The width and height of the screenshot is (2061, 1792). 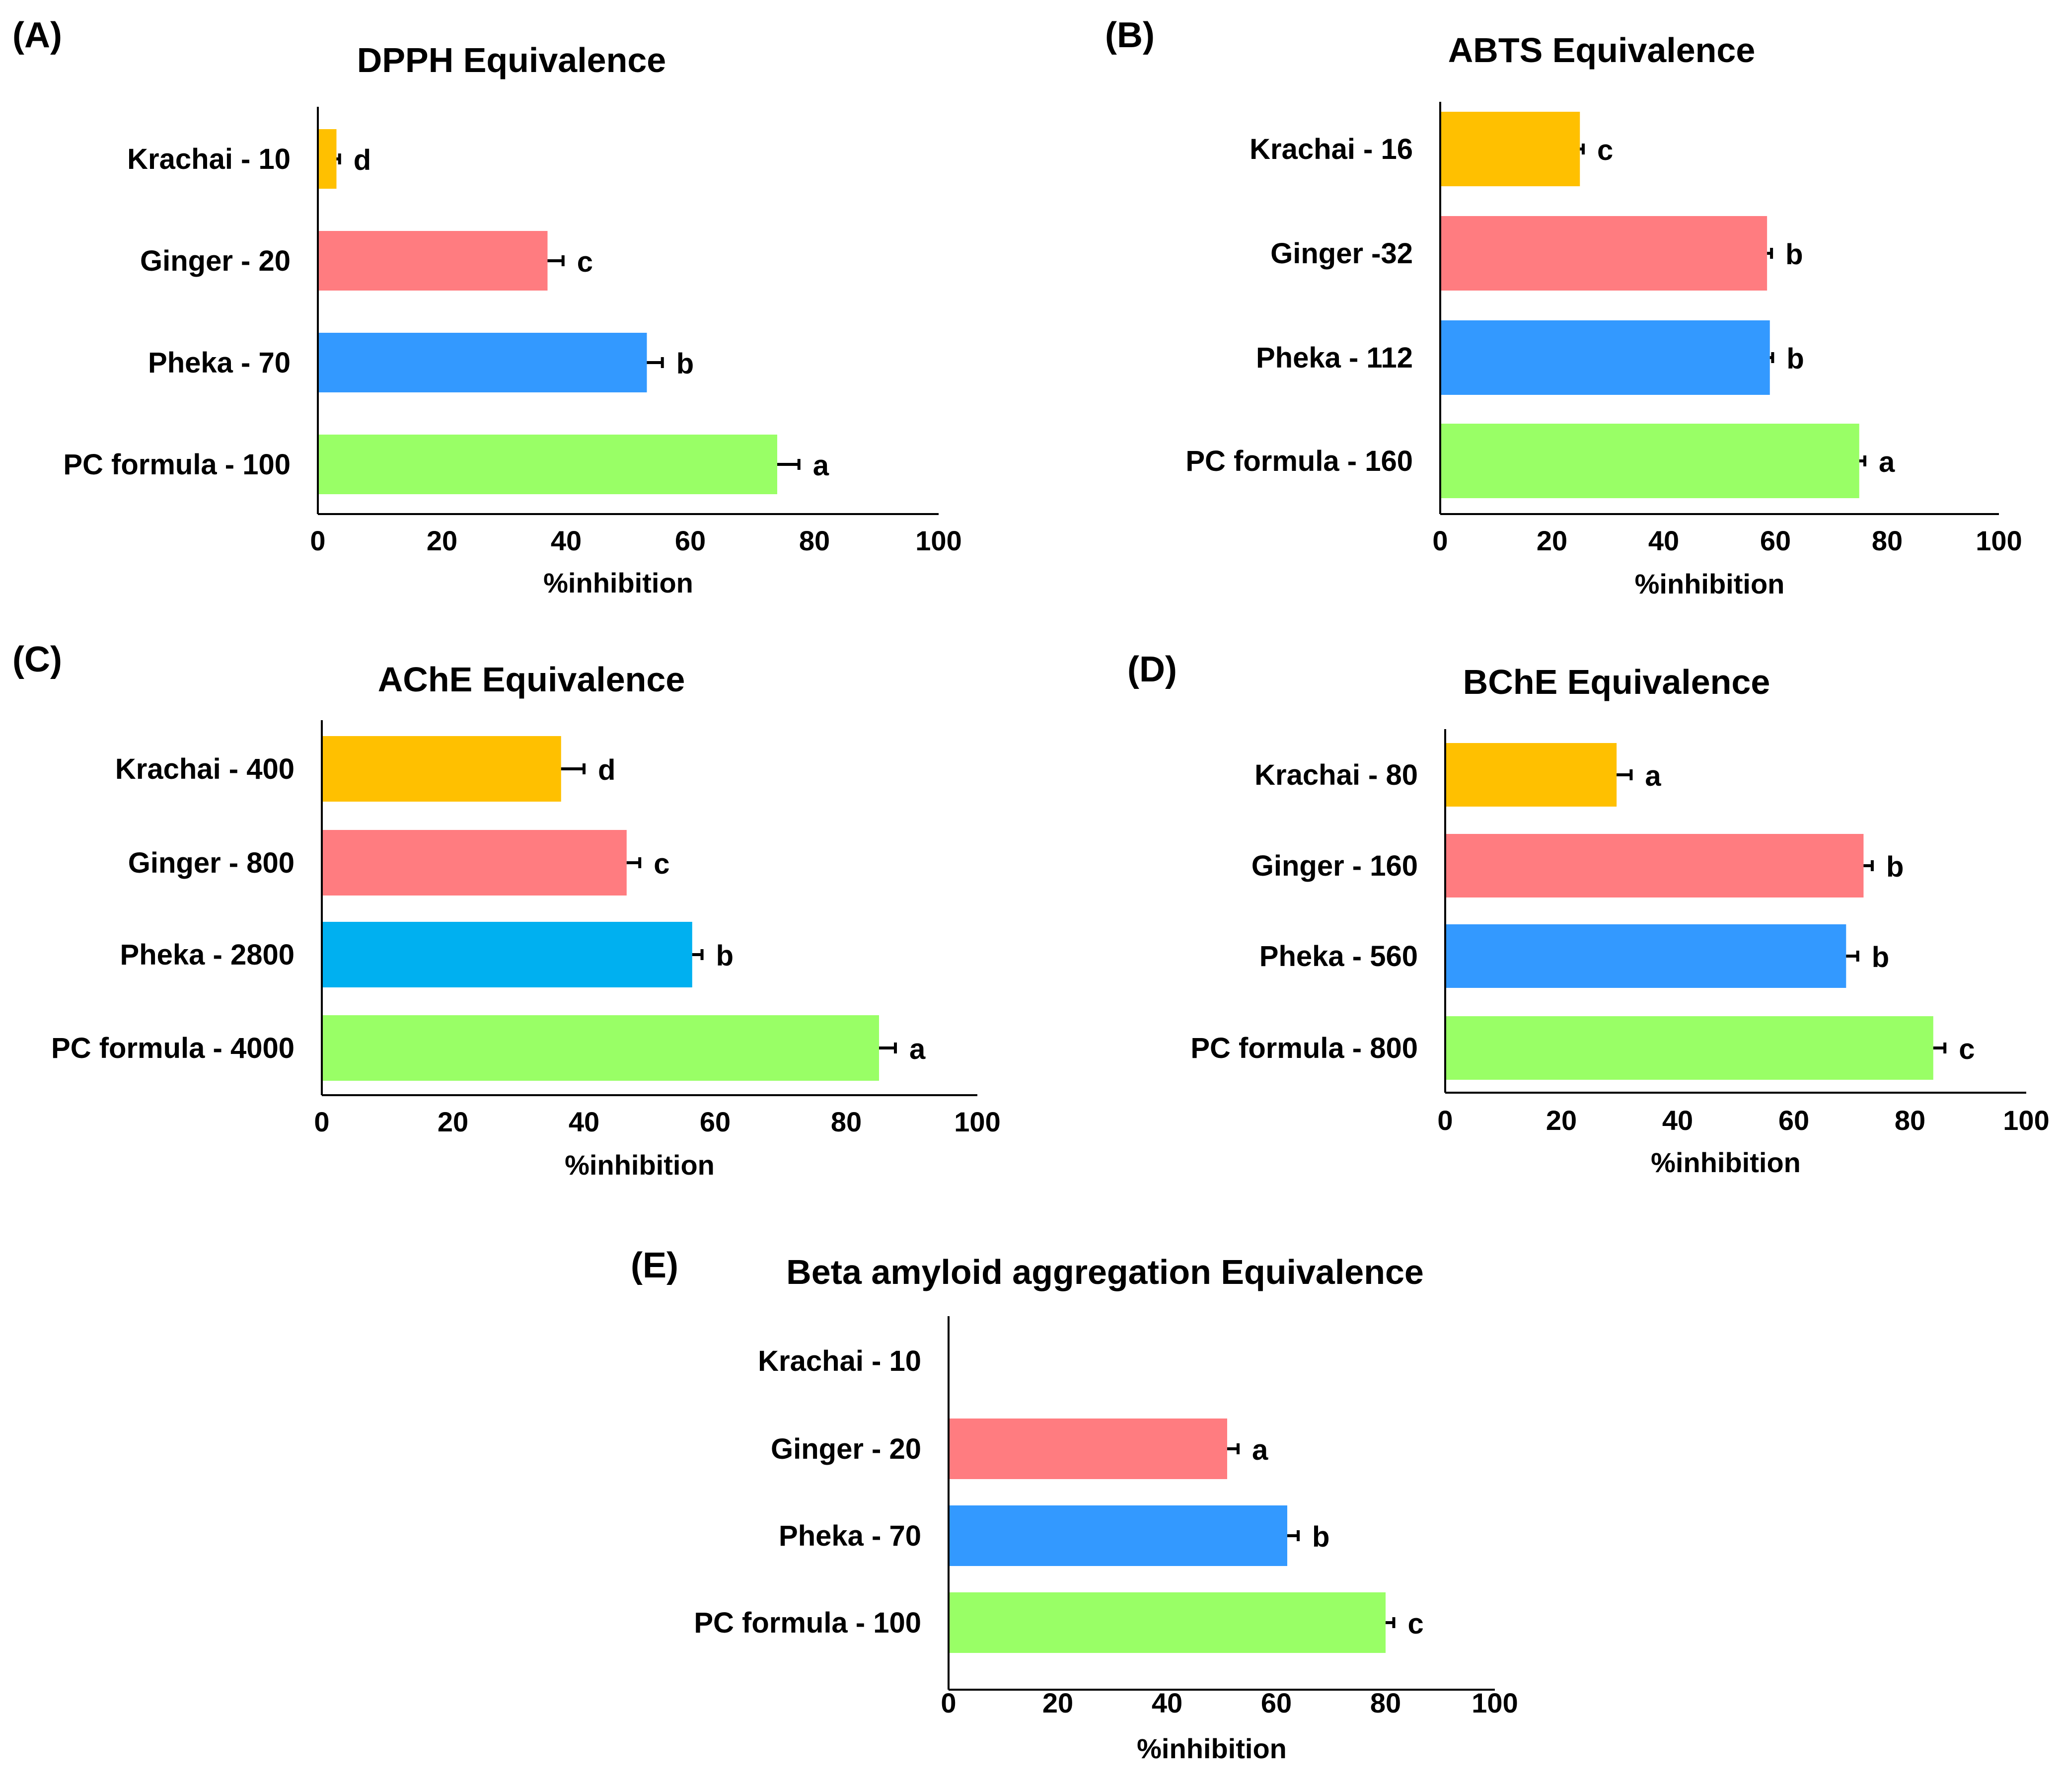 I want to click on x-tick-label-e-100: 100, so click(x=1495, y=1702).